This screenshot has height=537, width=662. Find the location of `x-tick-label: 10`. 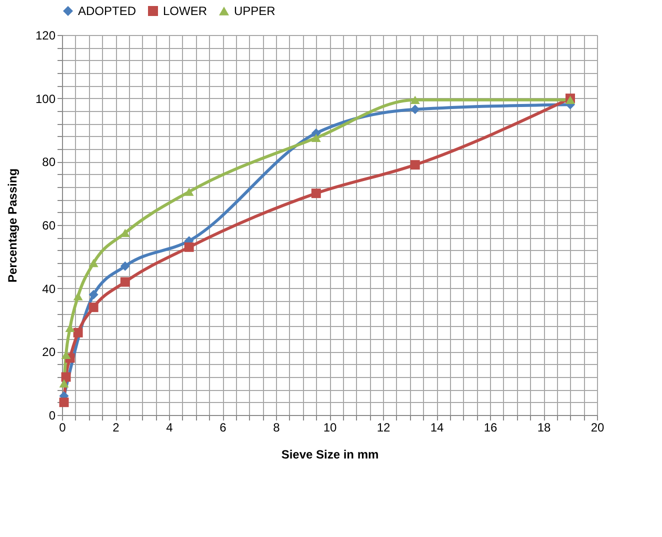

x-tick-label: 10 is located at coordinates (330, 427).